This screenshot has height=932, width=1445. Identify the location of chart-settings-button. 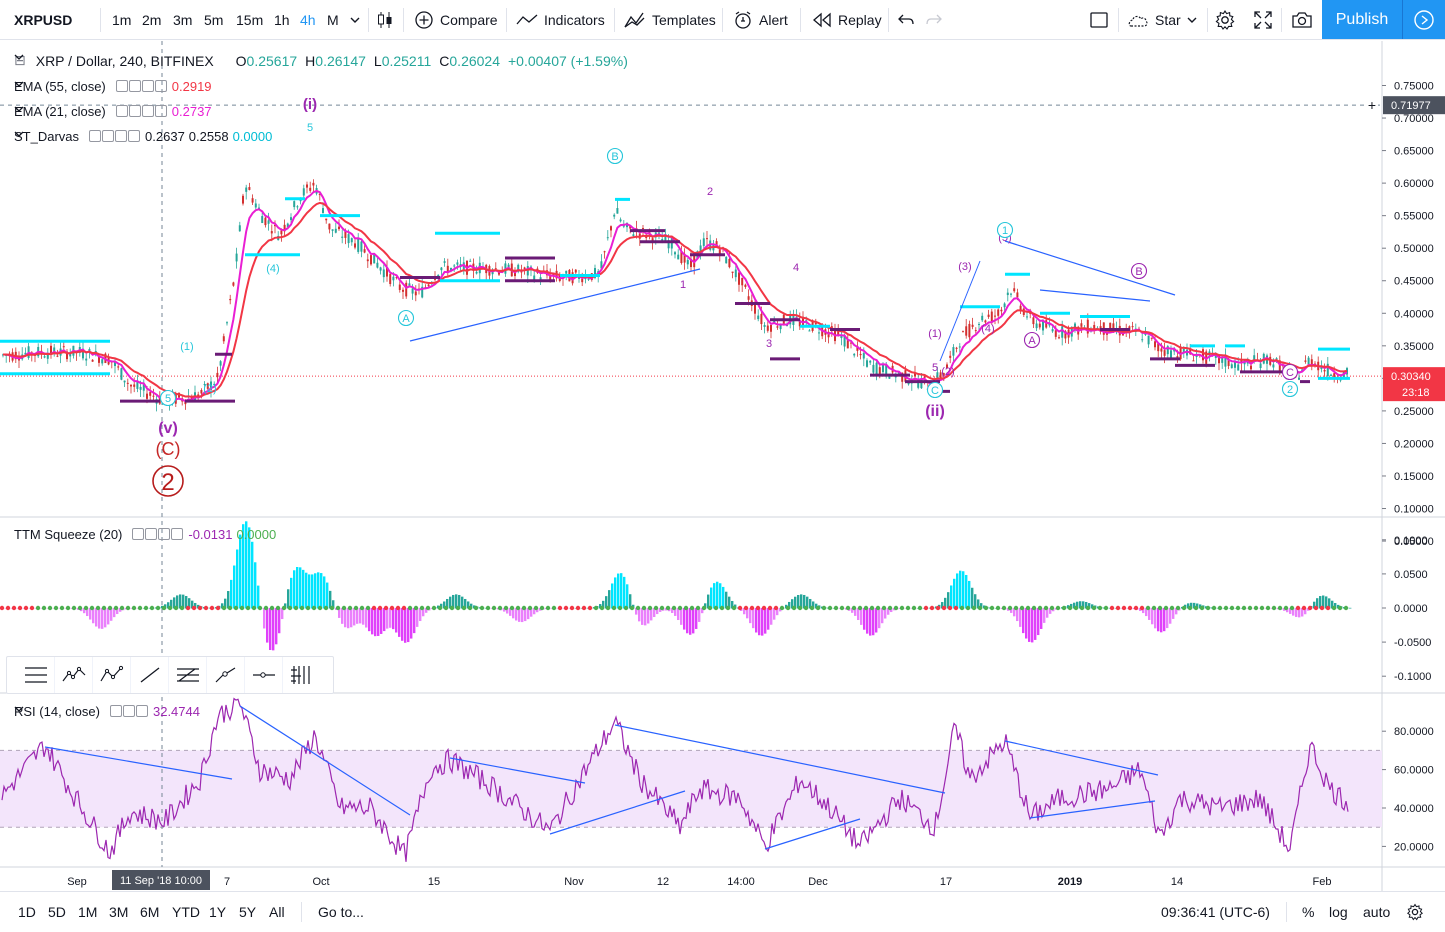
(1415, 912).